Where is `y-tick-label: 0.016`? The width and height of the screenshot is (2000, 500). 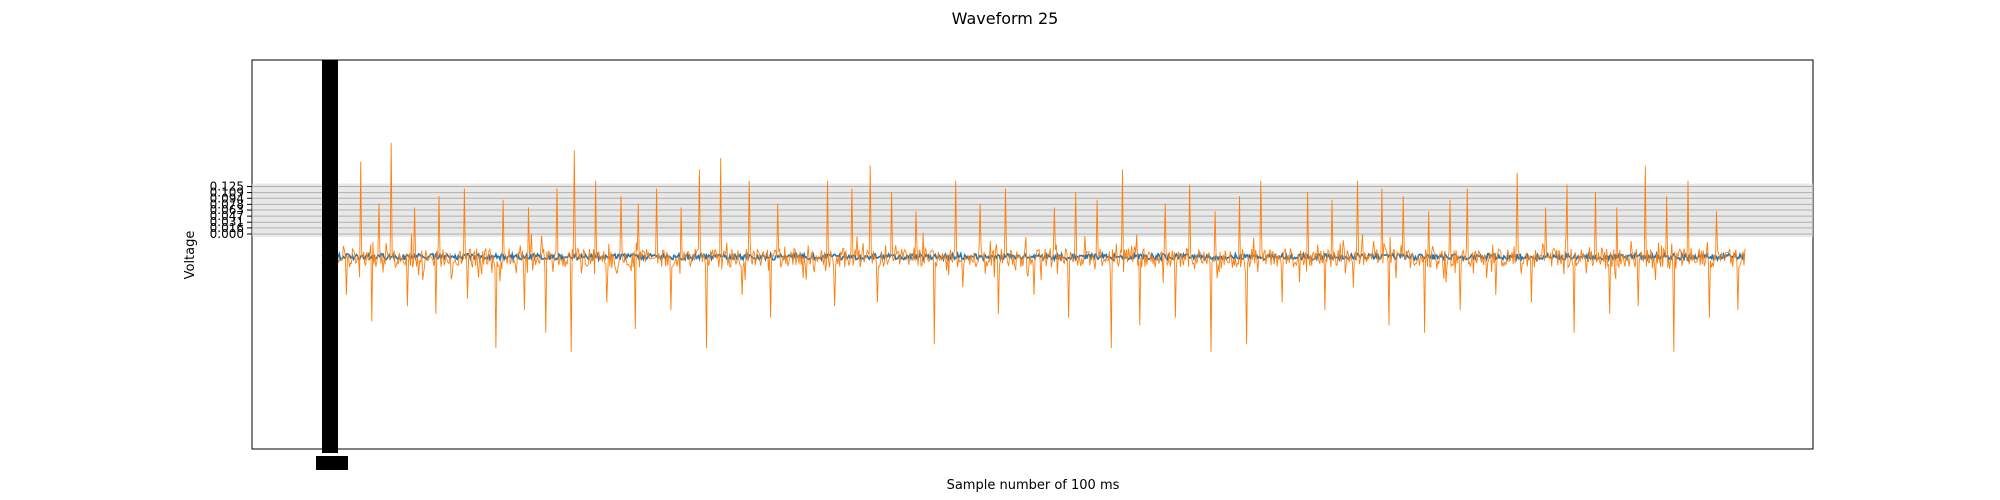
y-tick-label: 0.016 is located at coordinates (227, 228).